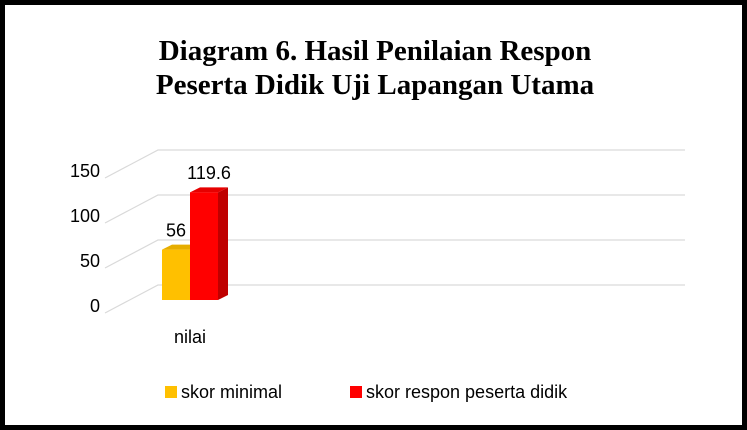  I want to click on y-tick-label: 0, so click(95, 306).